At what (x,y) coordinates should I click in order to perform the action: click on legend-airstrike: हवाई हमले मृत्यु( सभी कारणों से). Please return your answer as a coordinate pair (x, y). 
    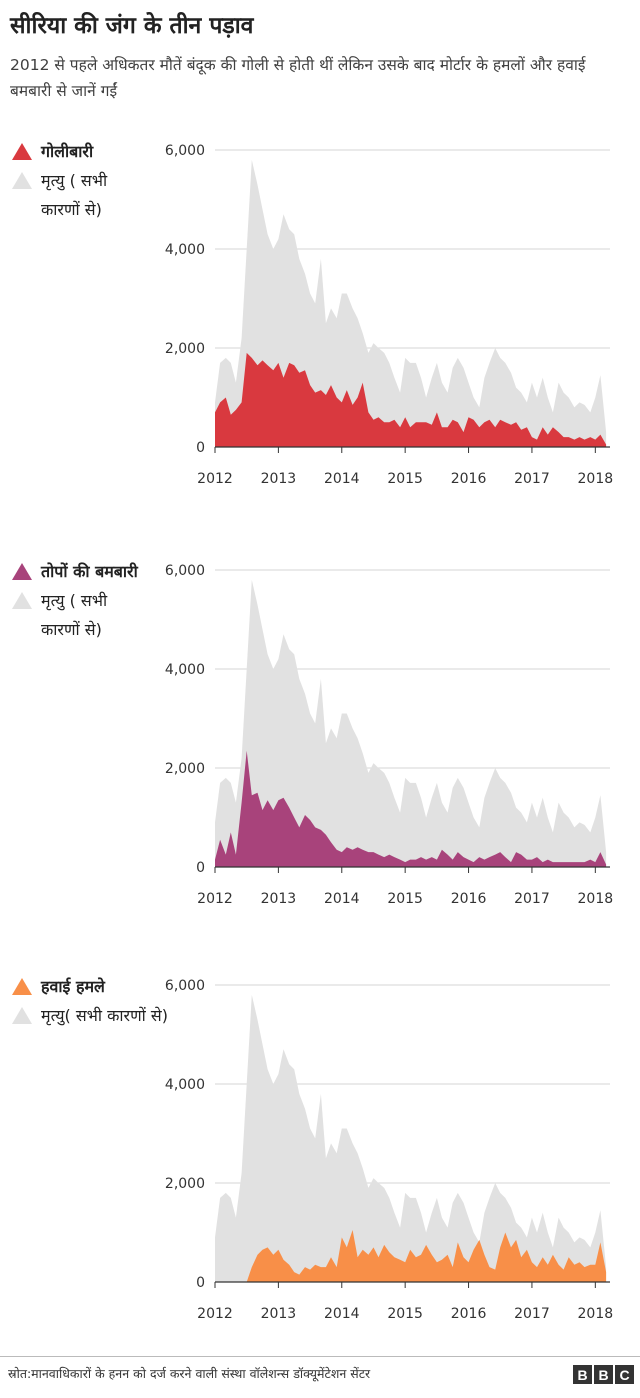
    Looking at the image, I should click on (90, 1001).